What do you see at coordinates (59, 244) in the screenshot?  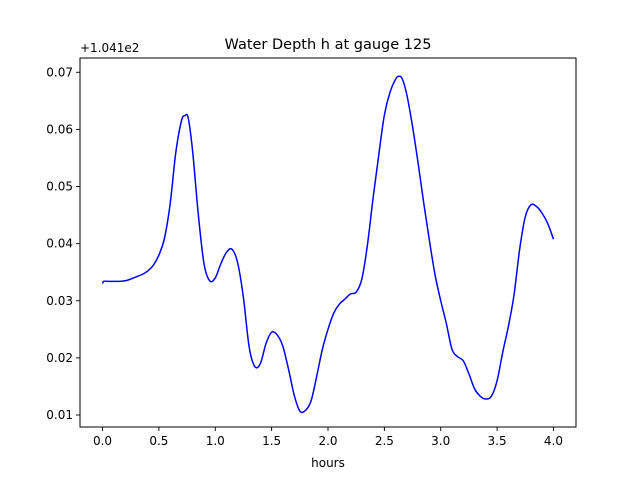 I see `y-tick-label: 0.04` at bounding box center [59, 244].